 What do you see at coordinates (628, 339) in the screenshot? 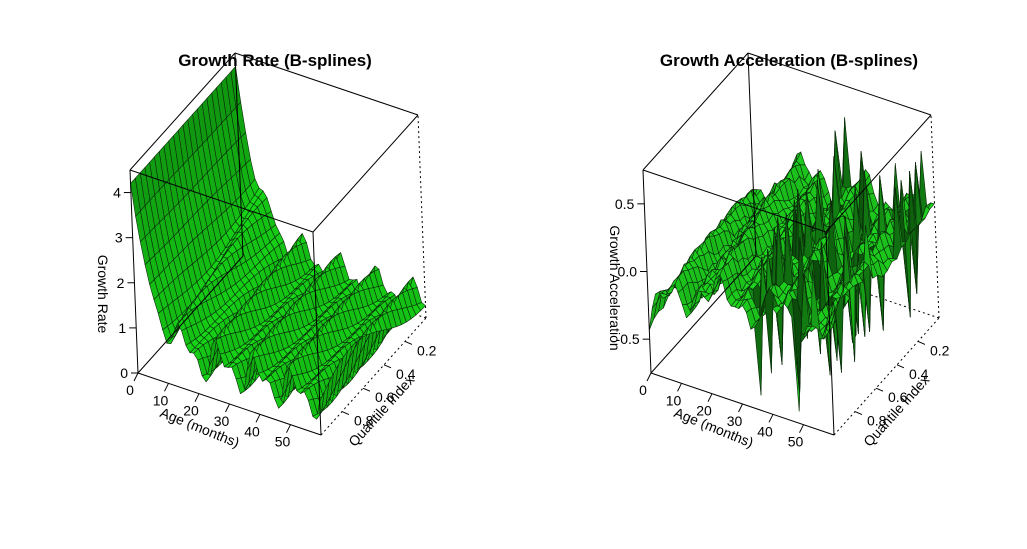
I see `z-tick-label: -0.5` at bounding box center [628, 339].